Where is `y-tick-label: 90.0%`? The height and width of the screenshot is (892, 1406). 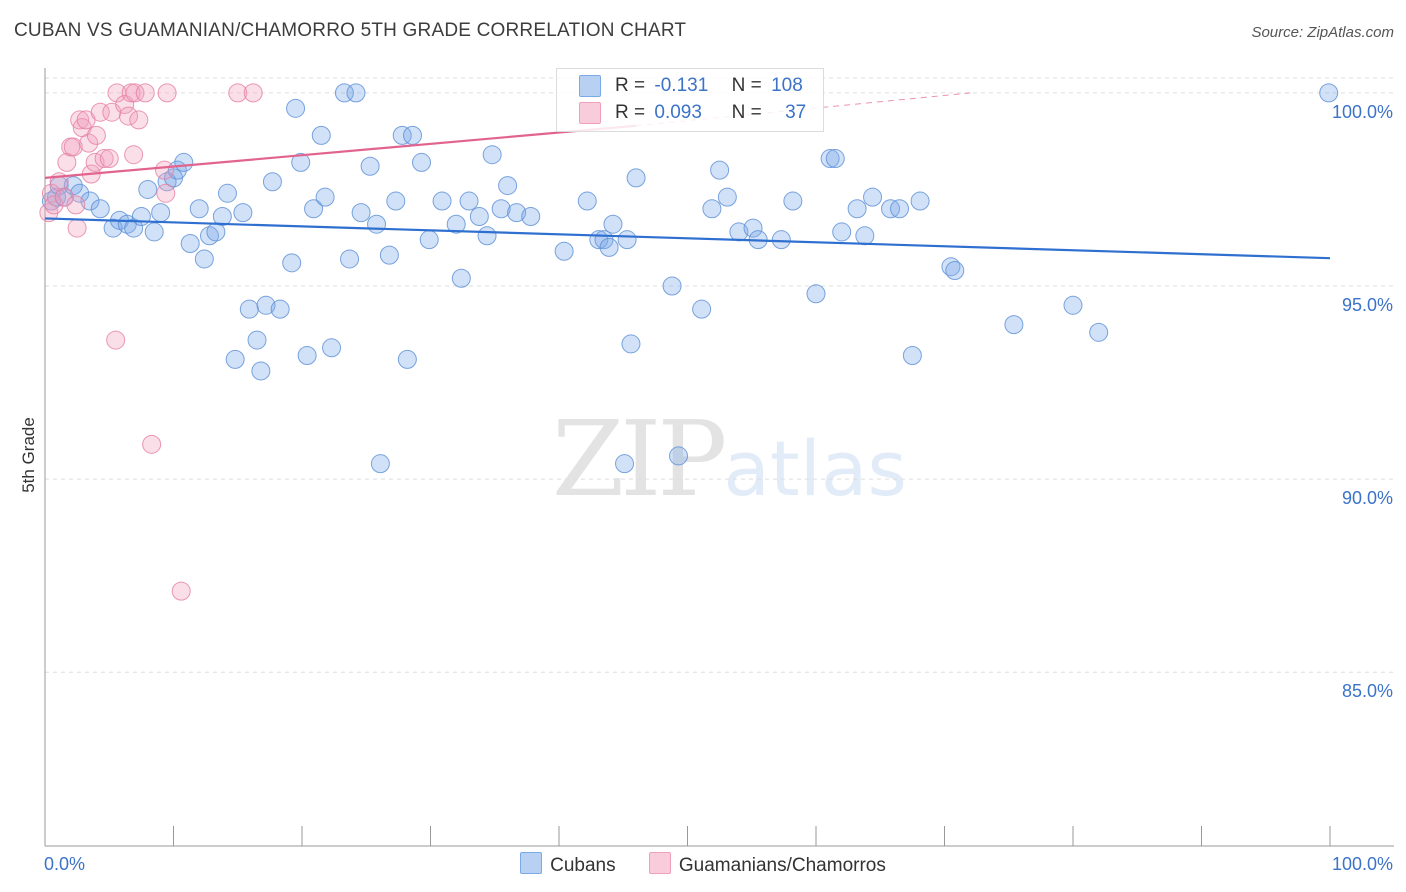 y-tick-label: 90.0% is located at coordinates (1367, 498).